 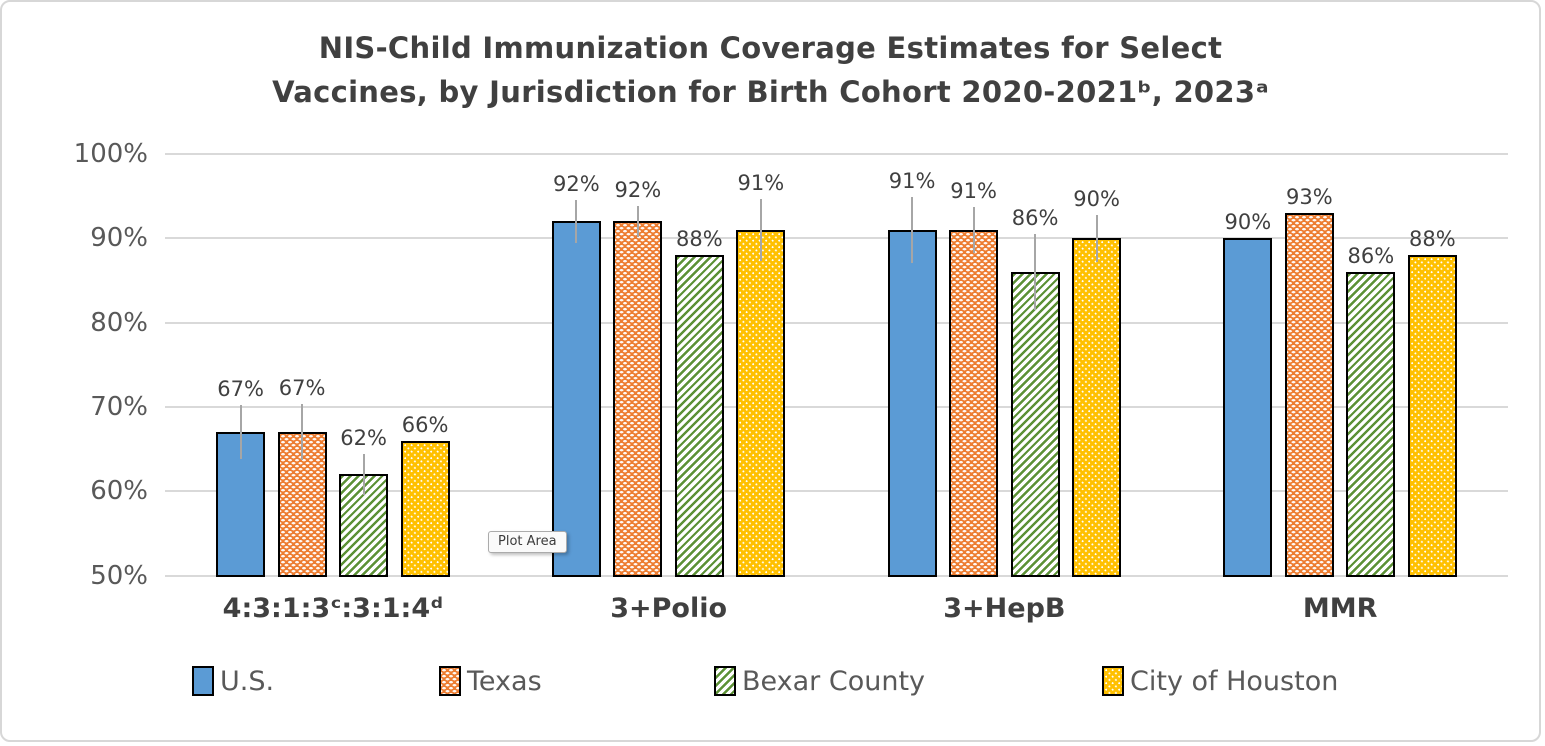 What do you see at coordinates (725, 681) in the screenshot?
I see `legend-swatch-bexar-county` at bounding box center [725, 681].